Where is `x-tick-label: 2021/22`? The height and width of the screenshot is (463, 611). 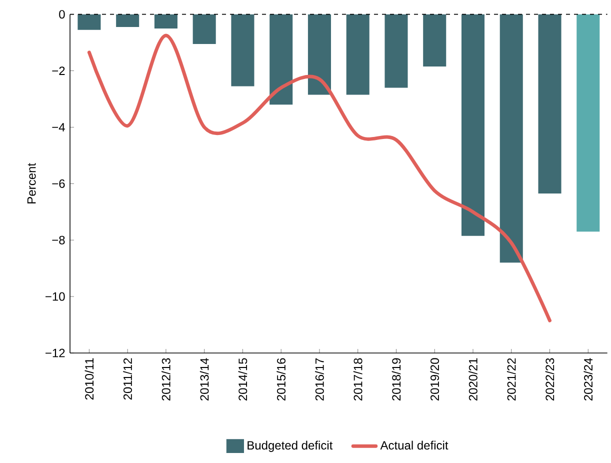 x-tick-label: 2021/22 is located at coordinates (511, 379).